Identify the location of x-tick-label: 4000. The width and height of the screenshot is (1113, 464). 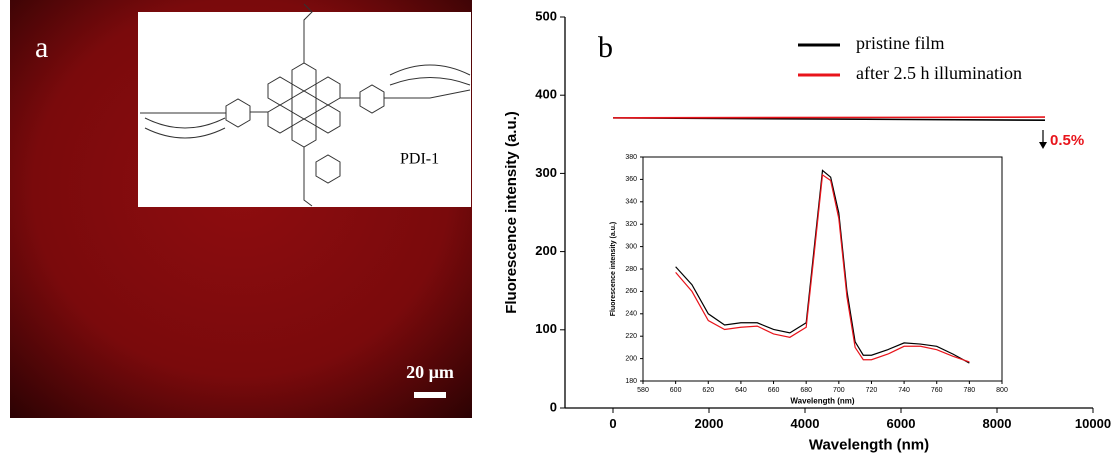
(805, 423).